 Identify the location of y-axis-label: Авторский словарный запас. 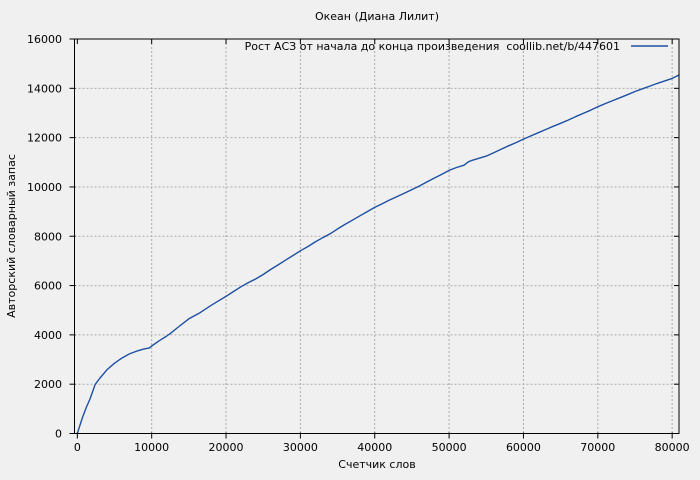
(11, 236).